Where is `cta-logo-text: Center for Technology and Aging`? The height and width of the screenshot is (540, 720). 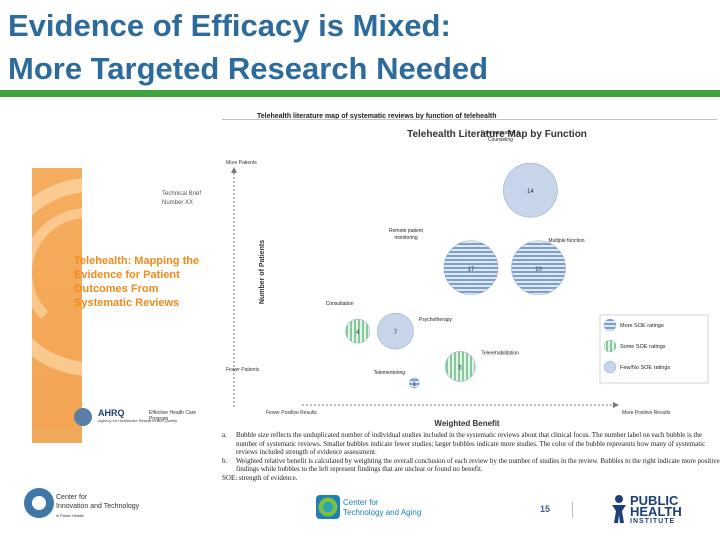 cta-logo-text: Center for Technology and Aging is located at coordinates (382, 508).